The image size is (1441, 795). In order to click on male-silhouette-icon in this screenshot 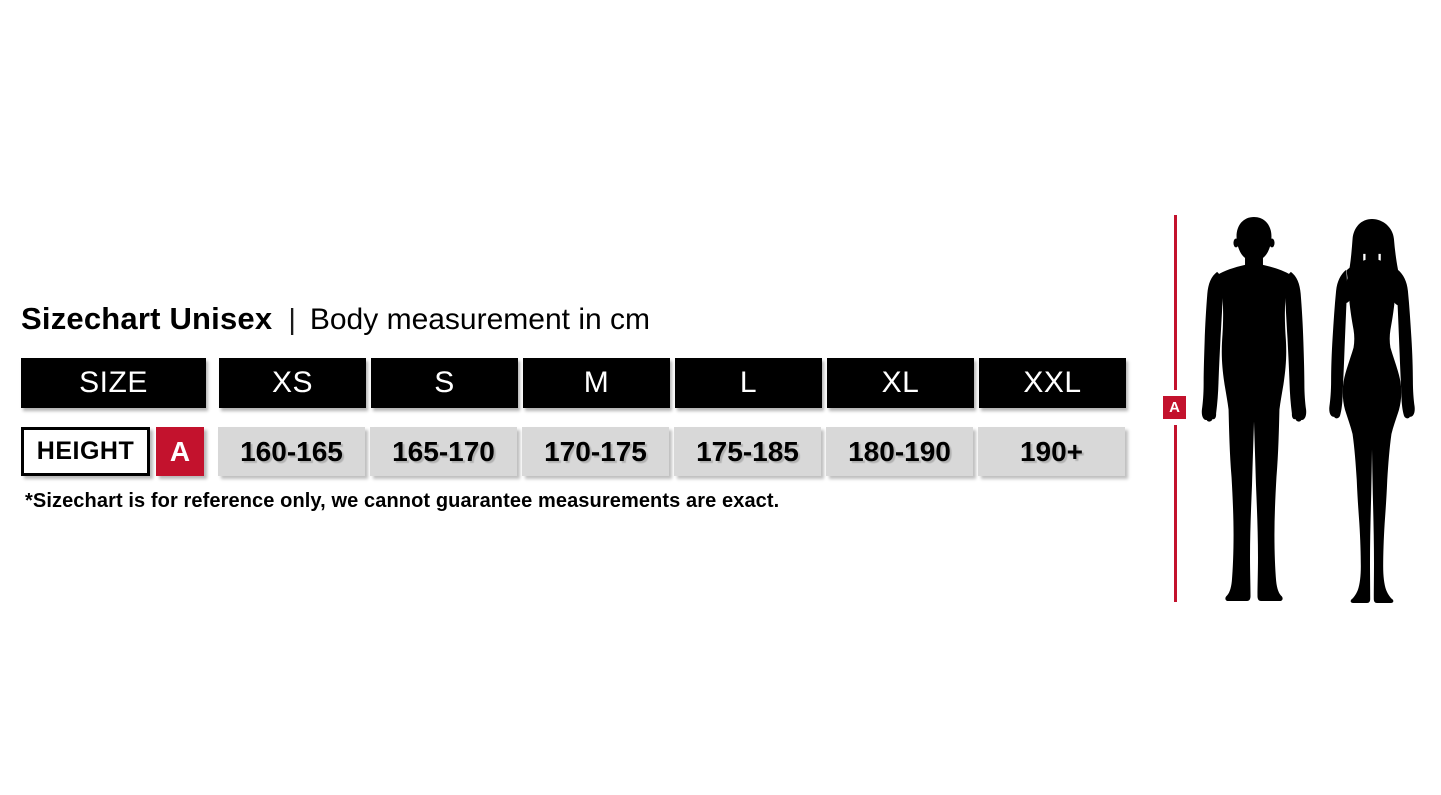, I will do `click(1254, 409)`.